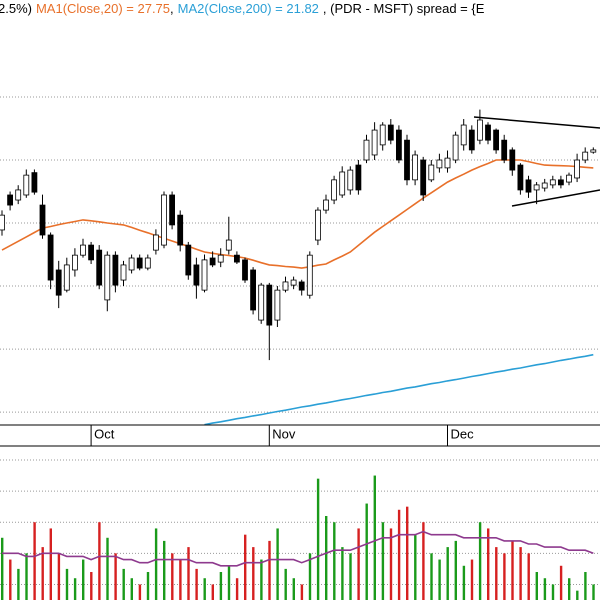  What do you see at coordinates (16, 8) in the screenshot?
I see `header-part: 2.5%)` at bounding box center [16, 8].